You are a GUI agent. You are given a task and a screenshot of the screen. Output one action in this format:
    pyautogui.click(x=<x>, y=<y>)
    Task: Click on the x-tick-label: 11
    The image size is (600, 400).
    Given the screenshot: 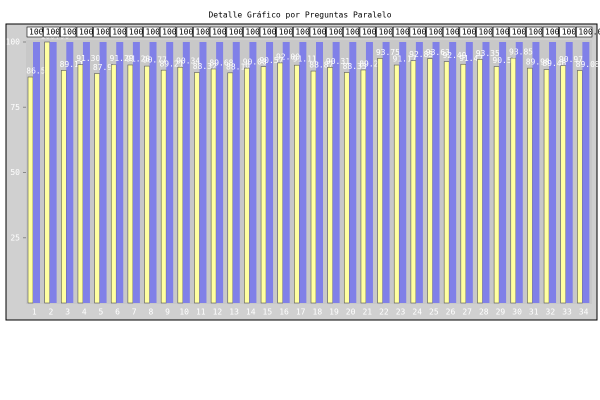 What is the action you would take?
    pyautogui.click(x=201, y=312)
    